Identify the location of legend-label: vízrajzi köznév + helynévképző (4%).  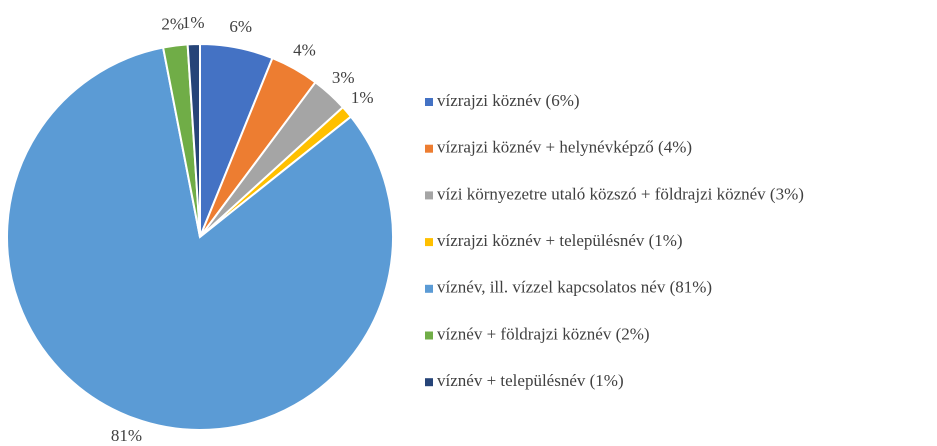
(564, 147).